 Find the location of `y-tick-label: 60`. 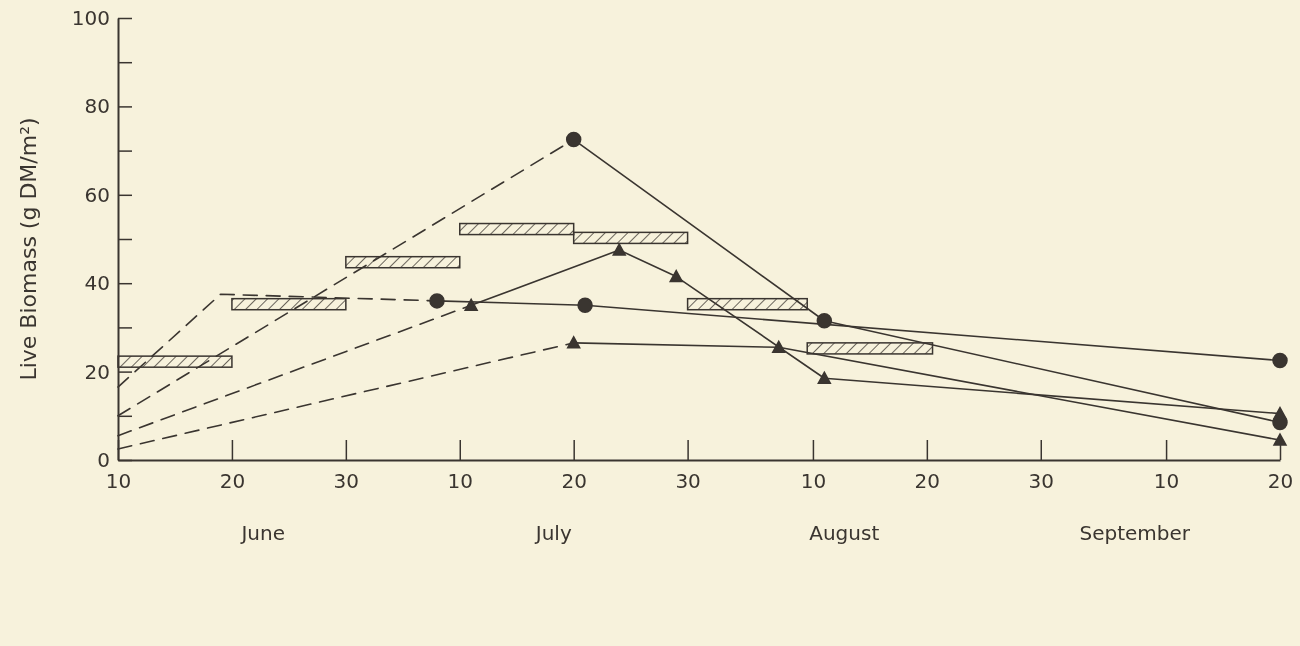

y-tick-label: 60 is located at coordinates (97, 194).